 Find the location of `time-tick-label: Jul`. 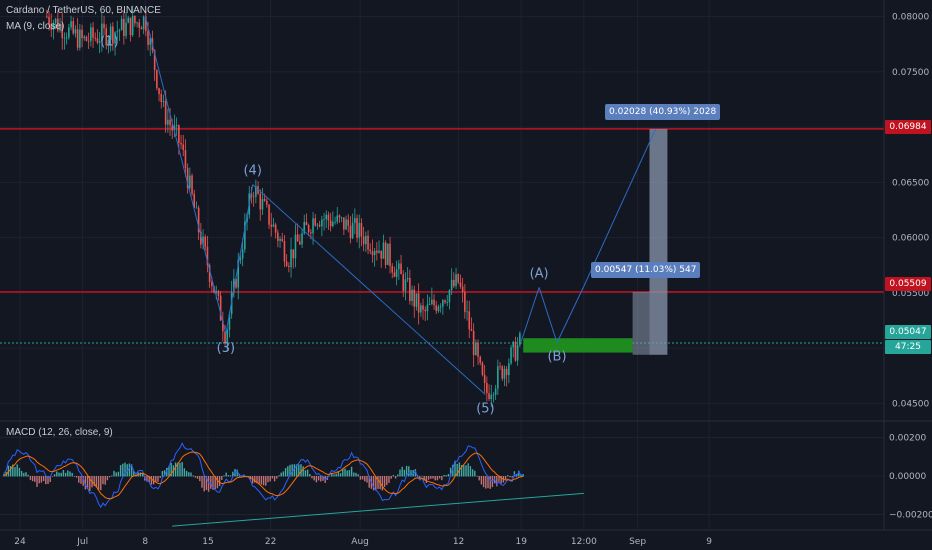

time-tick-label: Jul is located at coordinates (82, 542).